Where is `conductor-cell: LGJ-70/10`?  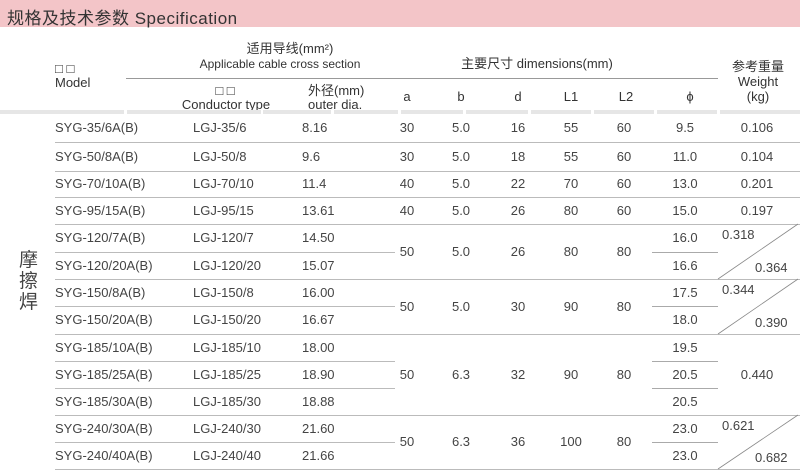 conductor-cell: LGJ-70/10 is located at coordinates (223, 183).